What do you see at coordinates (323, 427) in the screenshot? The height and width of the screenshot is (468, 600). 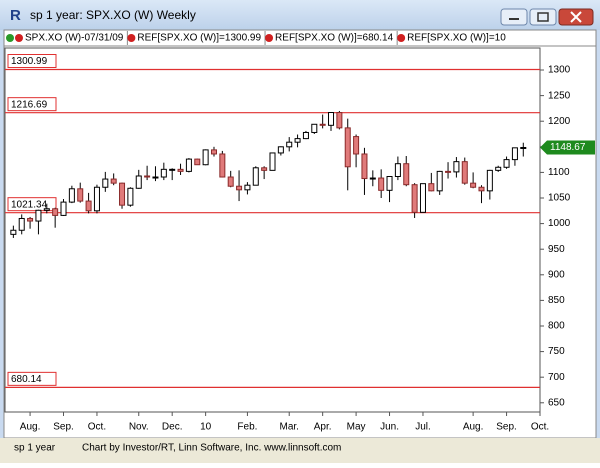 I see `x-tick-label: Apr.` at bounding box center [323, 427].